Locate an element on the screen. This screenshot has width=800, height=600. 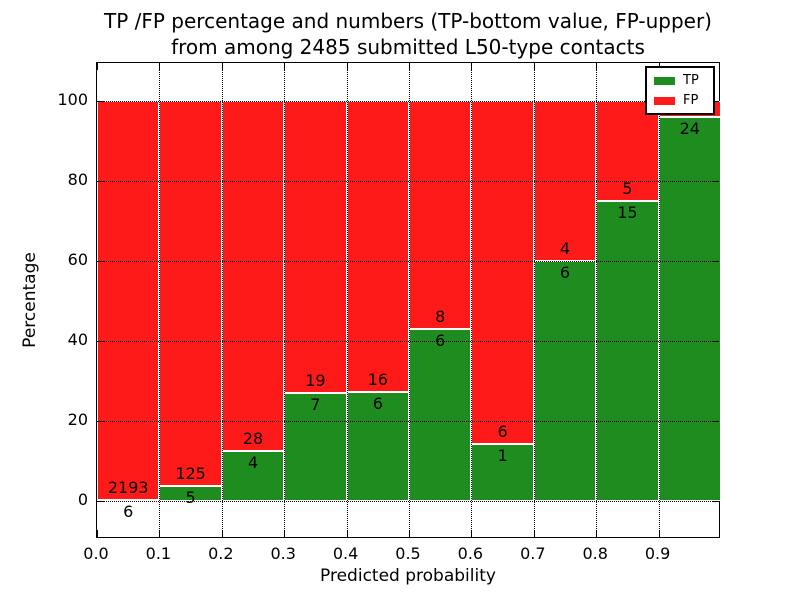
fp-count-label: 4 is located at coordinates (565, 248).